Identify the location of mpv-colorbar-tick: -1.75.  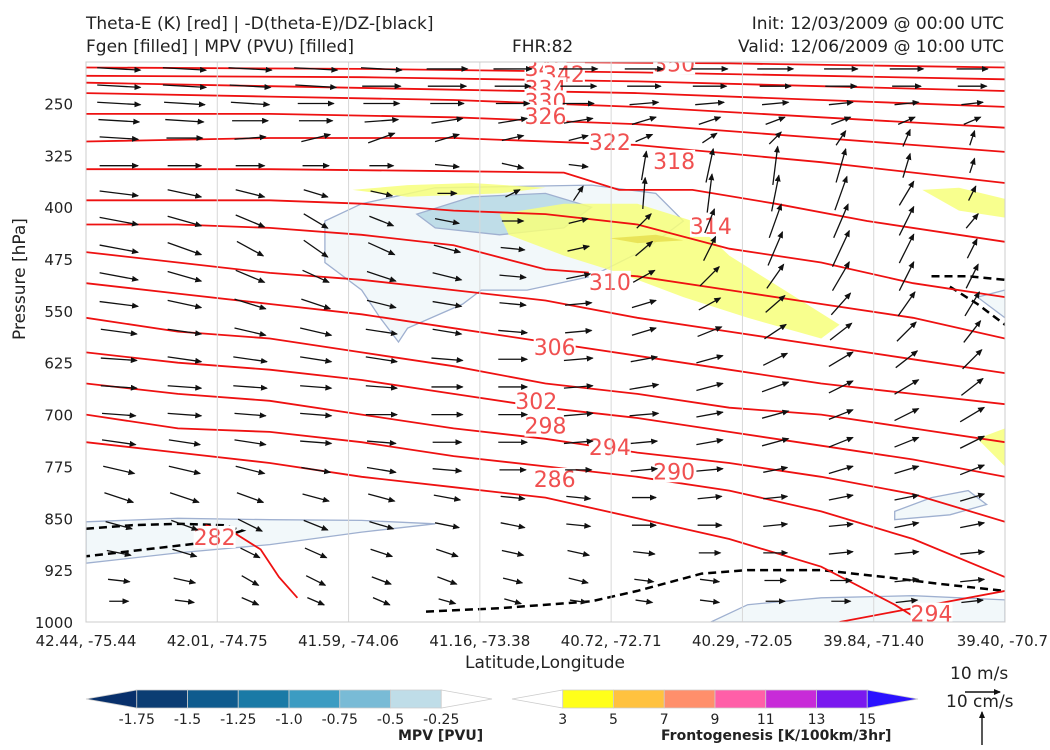
(137, 720).